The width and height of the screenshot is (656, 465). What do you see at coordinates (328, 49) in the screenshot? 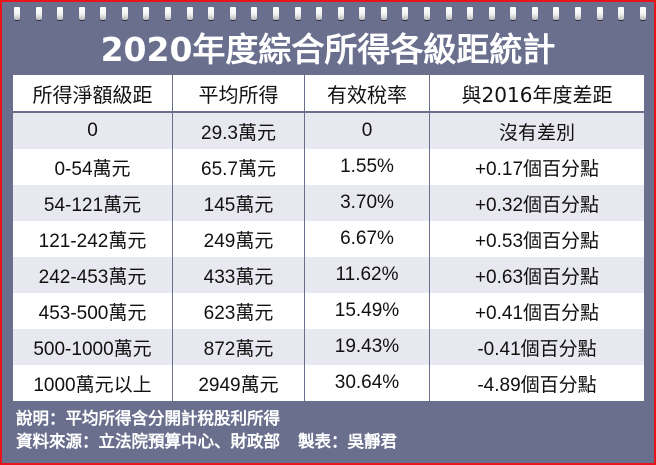
I see `infographic-title: 2020年度綜合所得各級距統計` at bounding box center [328, 49].